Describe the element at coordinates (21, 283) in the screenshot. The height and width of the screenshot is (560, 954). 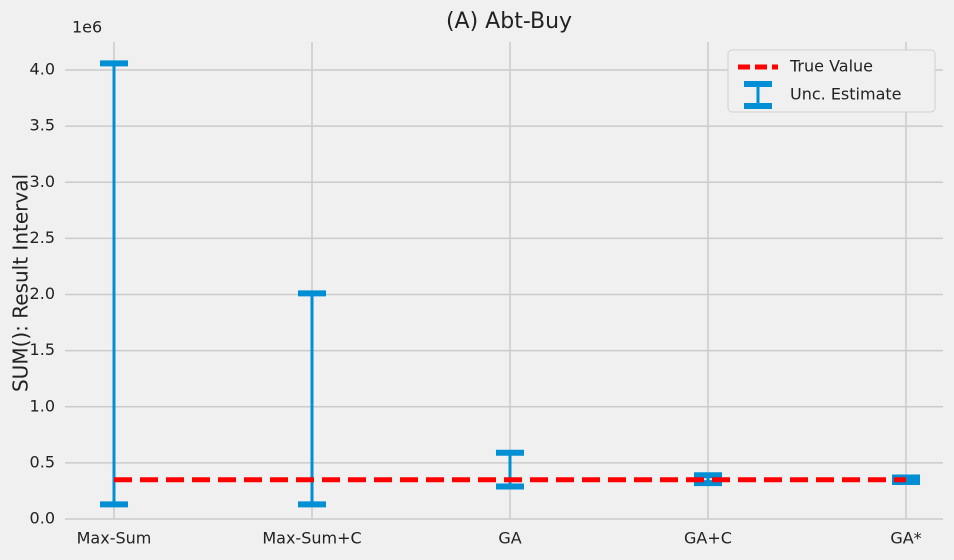
I see `y-axis-label: SUM(): Result Interval` at that location.